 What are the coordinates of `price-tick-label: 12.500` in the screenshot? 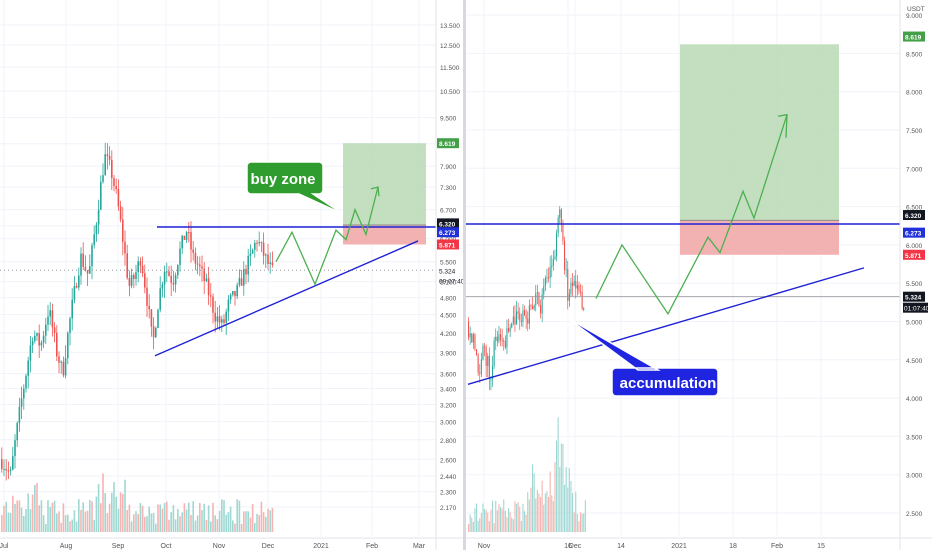 It's located at (450, 46).